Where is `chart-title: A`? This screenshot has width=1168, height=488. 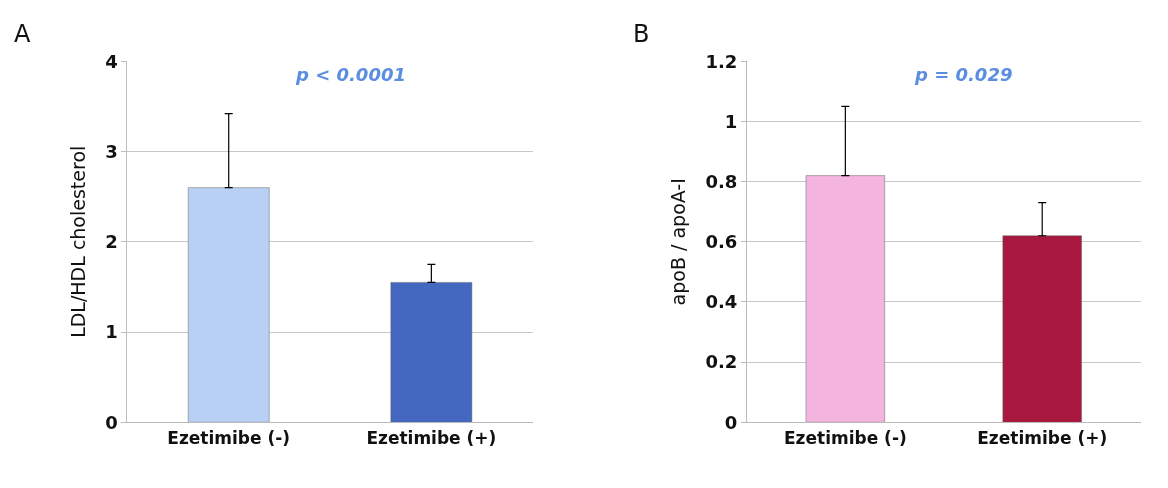
chart-title: A is located at coordinates (22, 34).